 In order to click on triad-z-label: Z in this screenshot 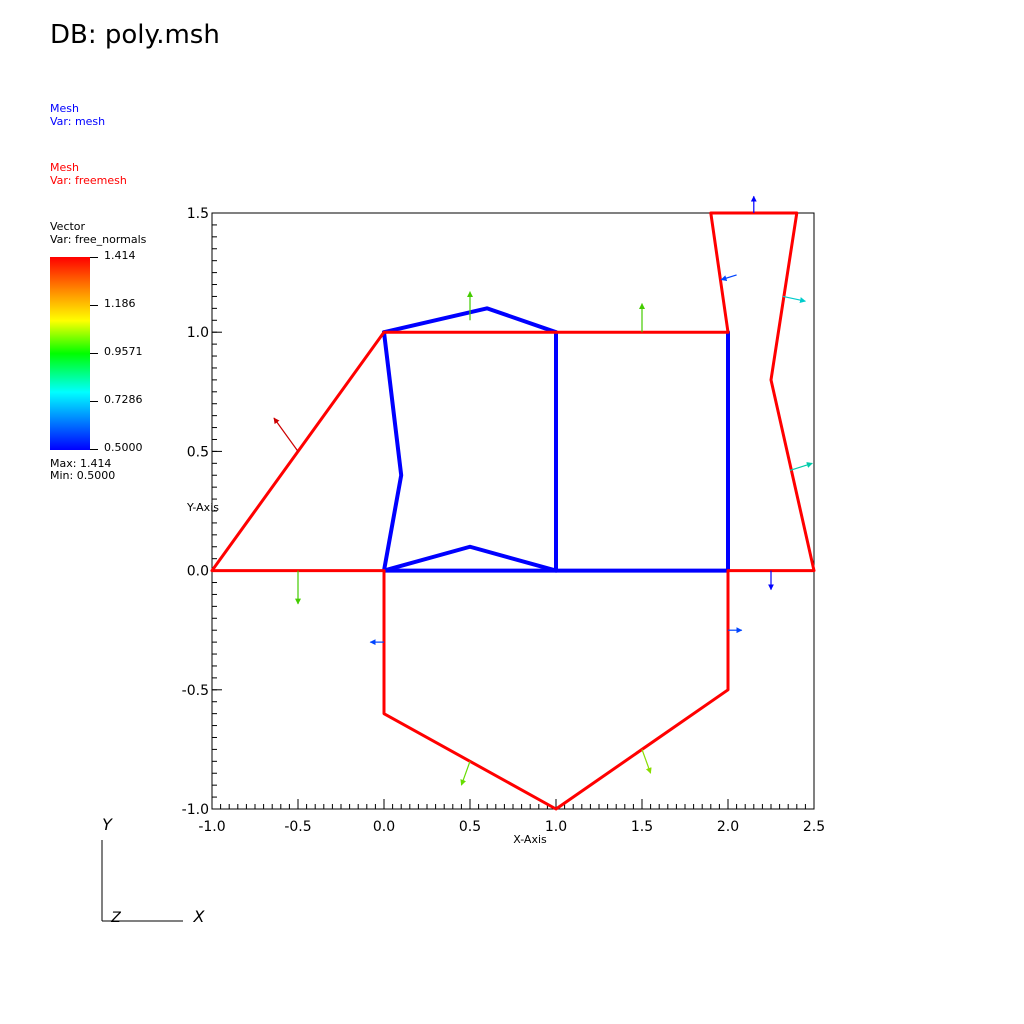, I will do `click(115, 918)`.